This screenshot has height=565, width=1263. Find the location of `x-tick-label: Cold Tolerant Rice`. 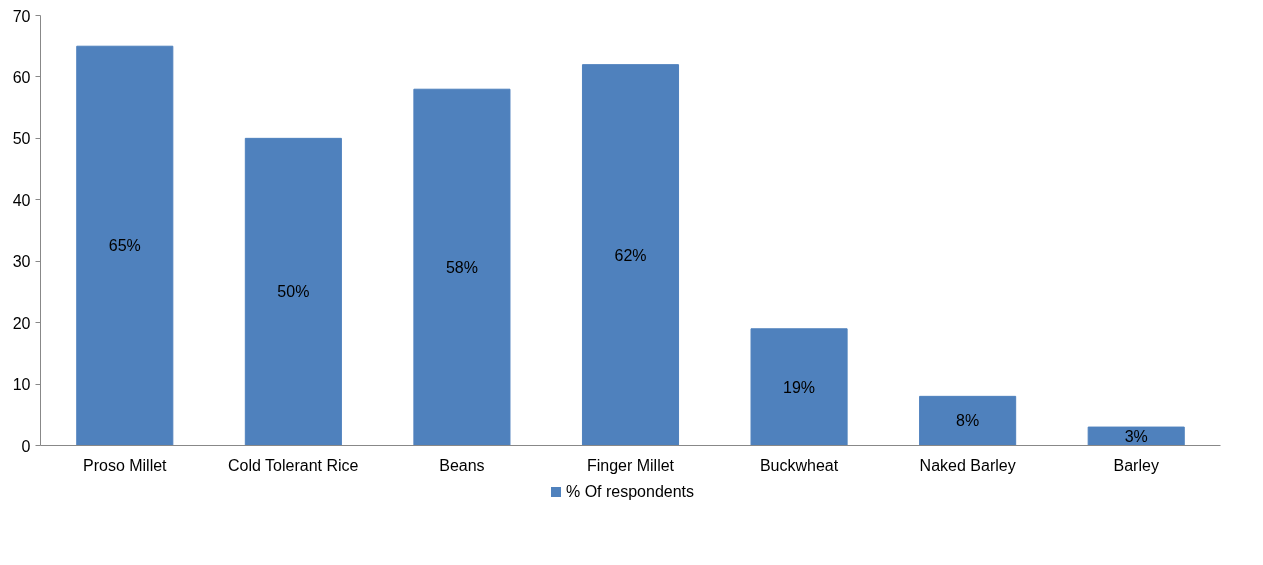

x-tick-label: Cold Tolerant Rice is located at coordinates (293, 465).